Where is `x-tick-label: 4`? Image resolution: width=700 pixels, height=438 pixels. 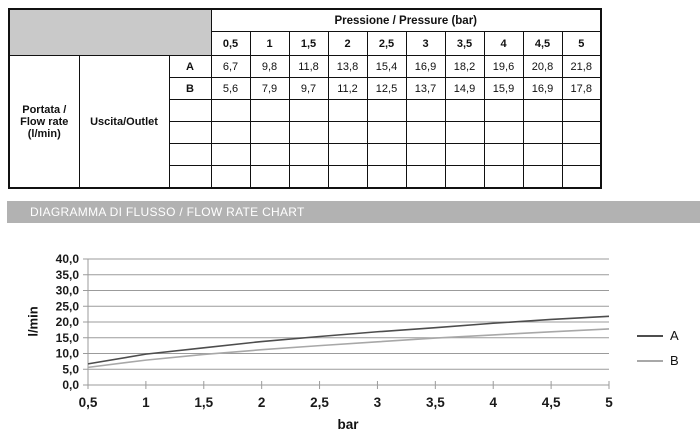 x-tick-label: 4 is located at coordinates (493, 402).